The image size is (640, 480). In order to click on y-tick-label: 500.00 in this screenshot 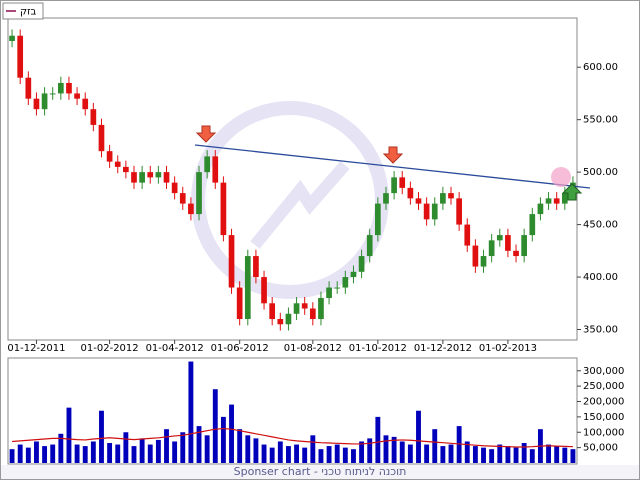, I will do `click(600, 172)`.